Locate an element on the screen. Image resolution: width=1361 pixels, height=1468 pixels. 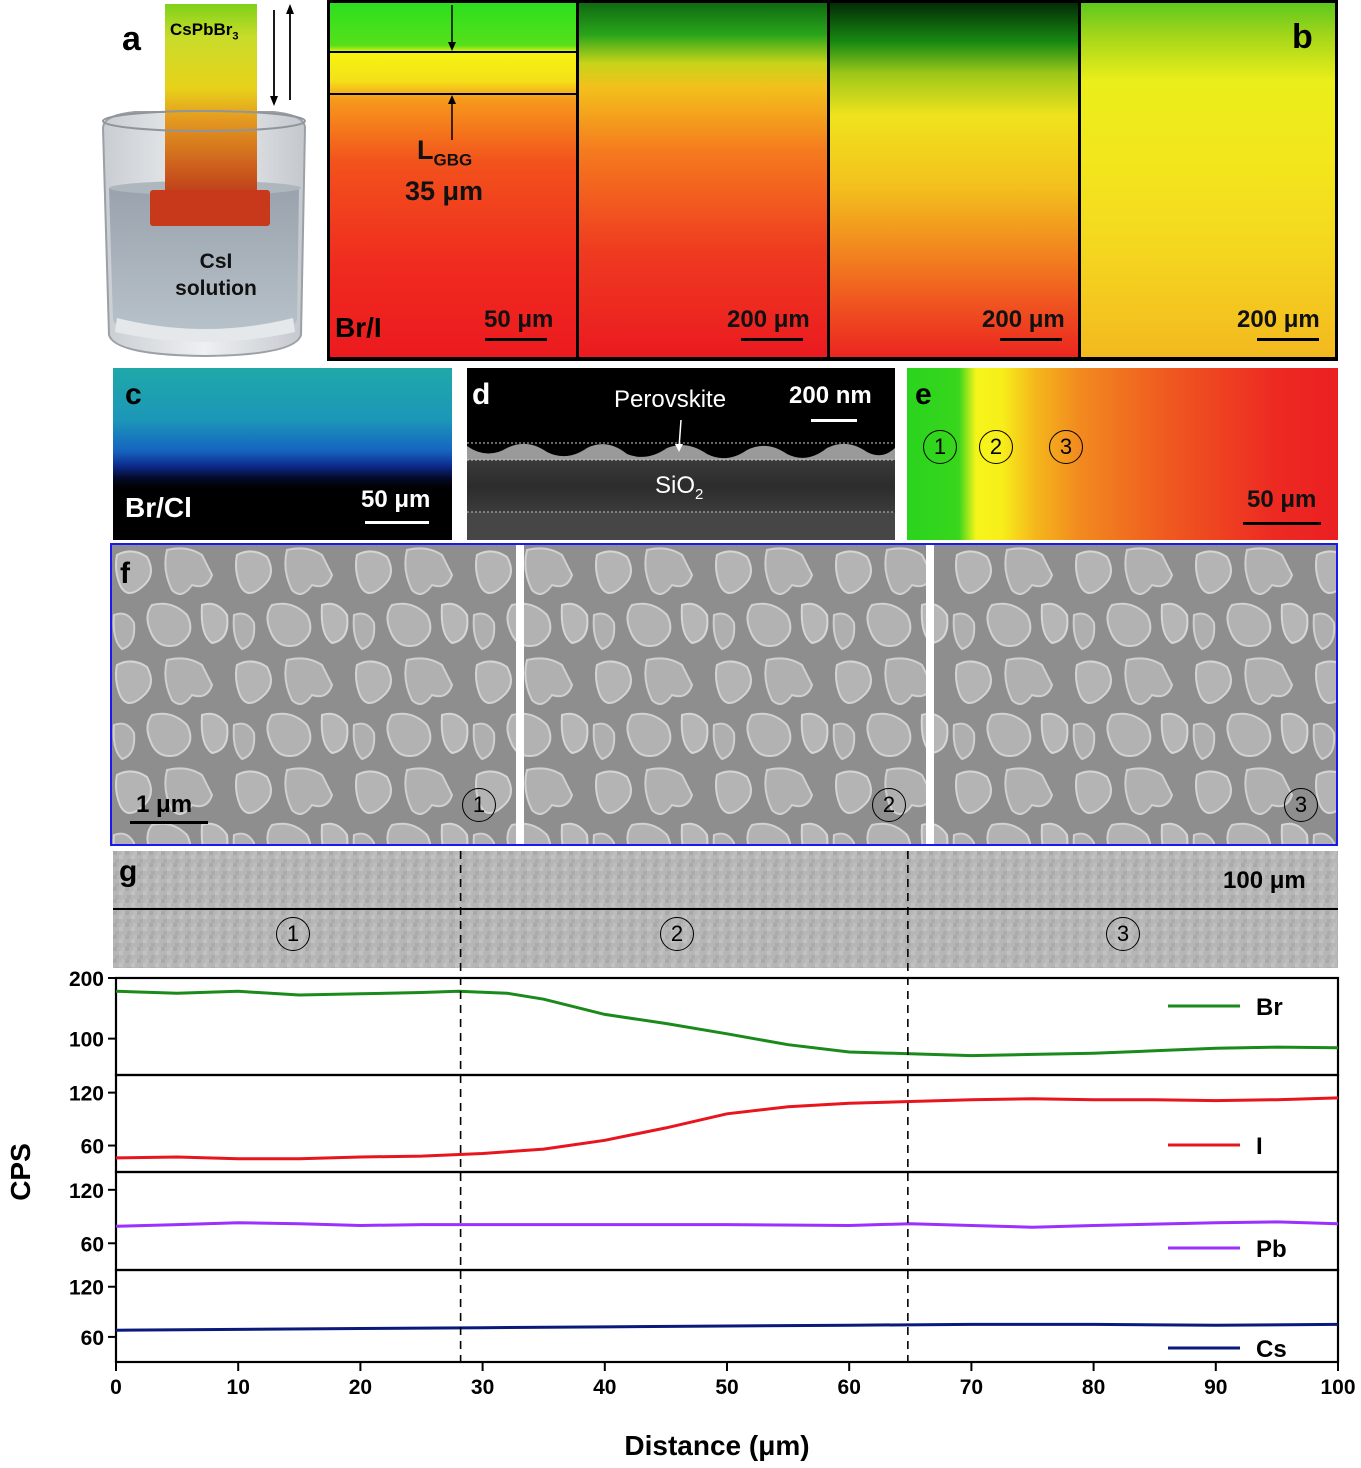
y-axis-label: CPS is located at coordinates (20, 1172).